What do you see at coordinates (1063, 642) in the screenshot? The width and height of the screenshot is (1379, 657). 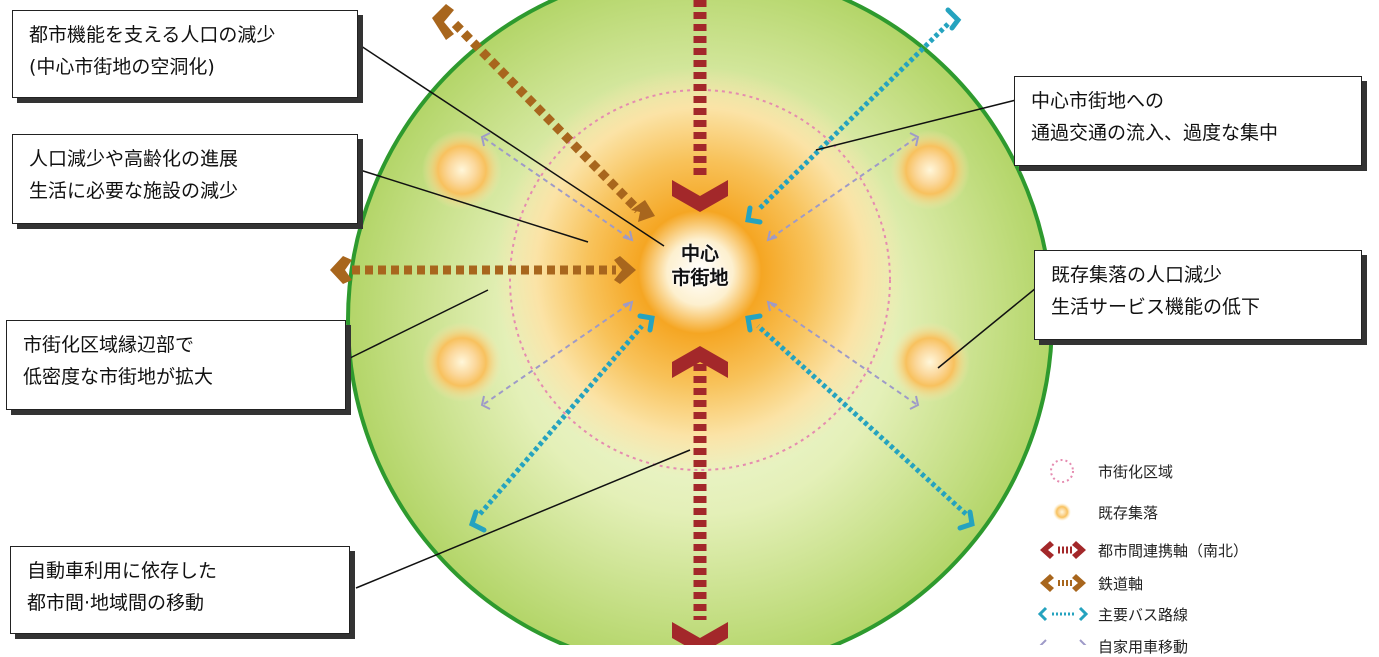 I see `legend-car-icon` at bounding box center [1063, 642].